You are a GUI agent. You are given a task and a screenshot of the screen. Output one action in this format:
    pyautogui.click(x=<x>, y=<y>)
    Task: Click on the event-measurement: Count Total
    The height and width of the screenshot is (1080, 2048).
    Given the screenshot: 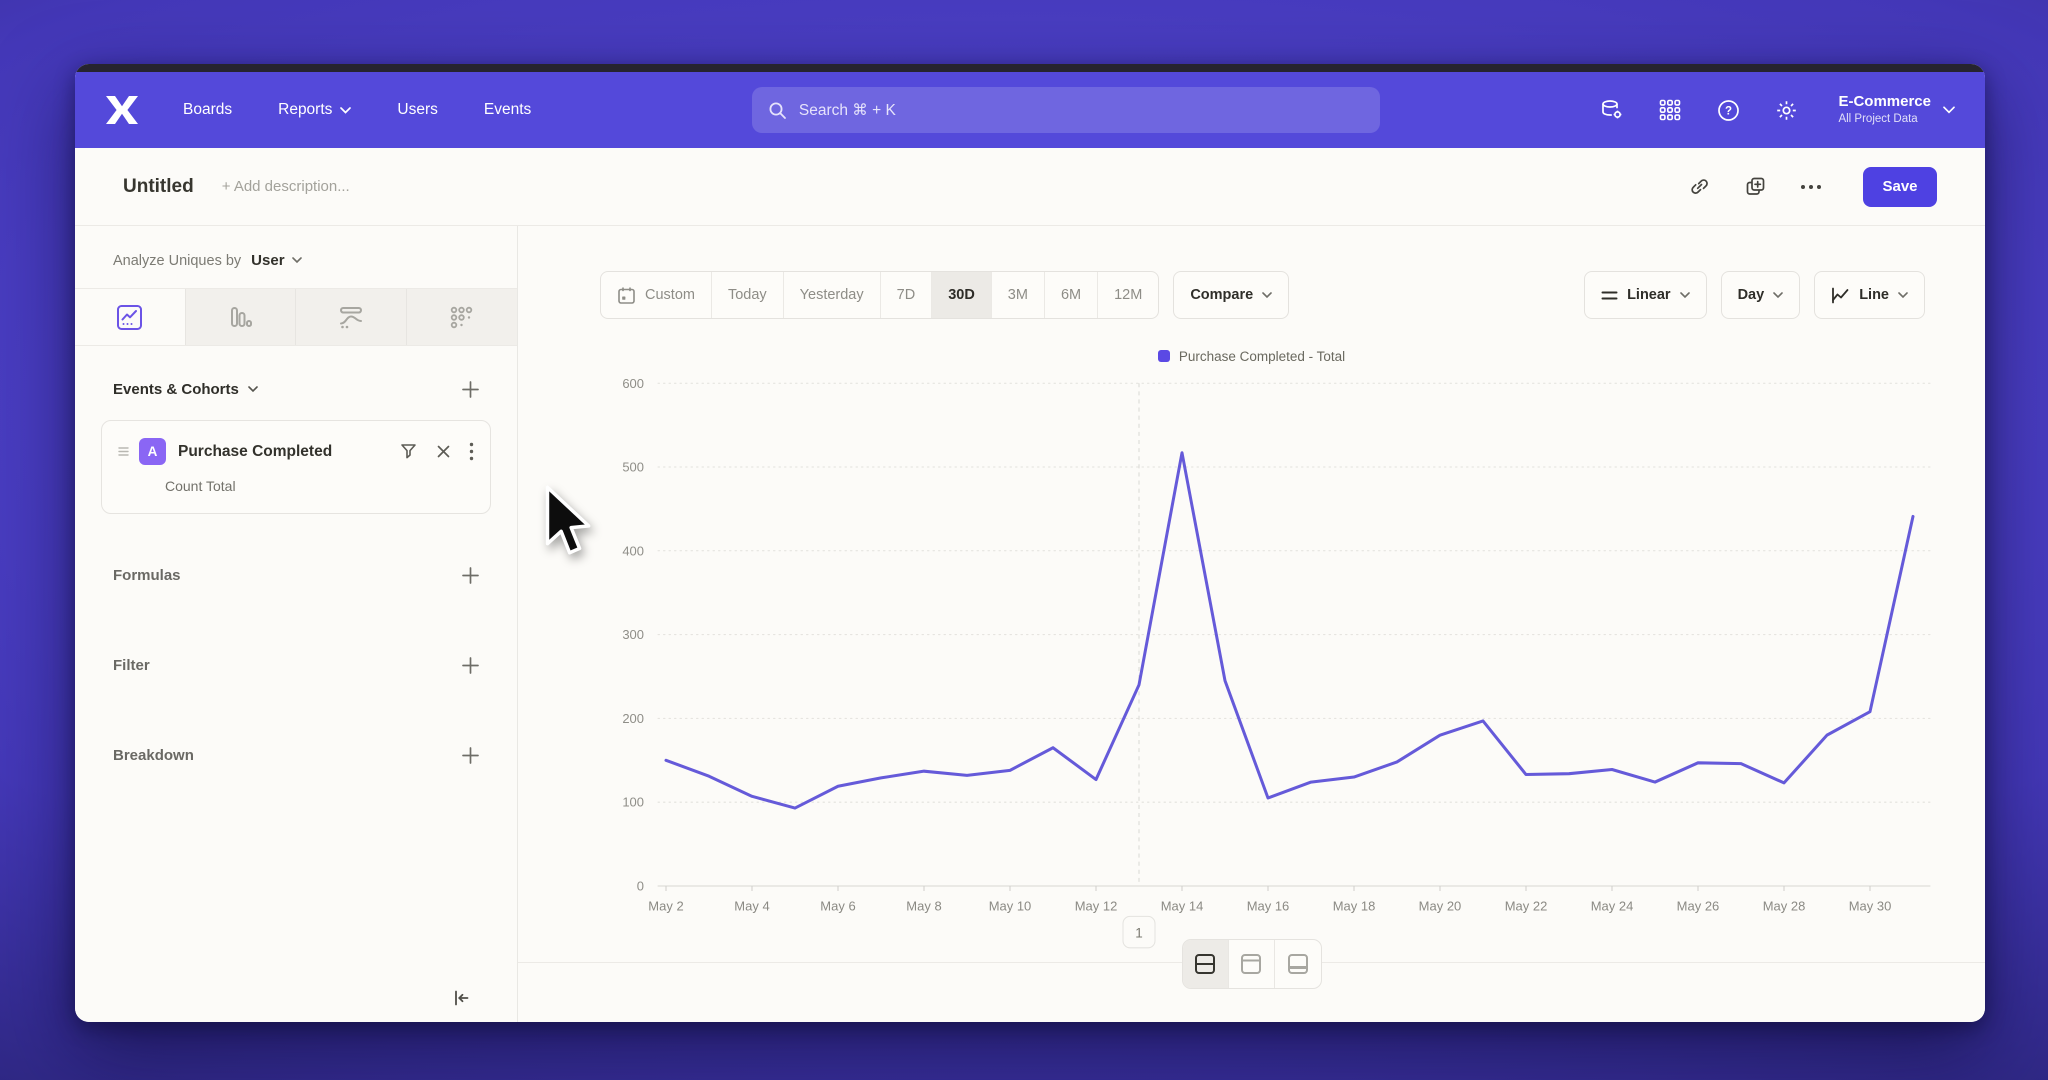 What is the action you would take?
    pyautogui.click(x=200, y=486)
    